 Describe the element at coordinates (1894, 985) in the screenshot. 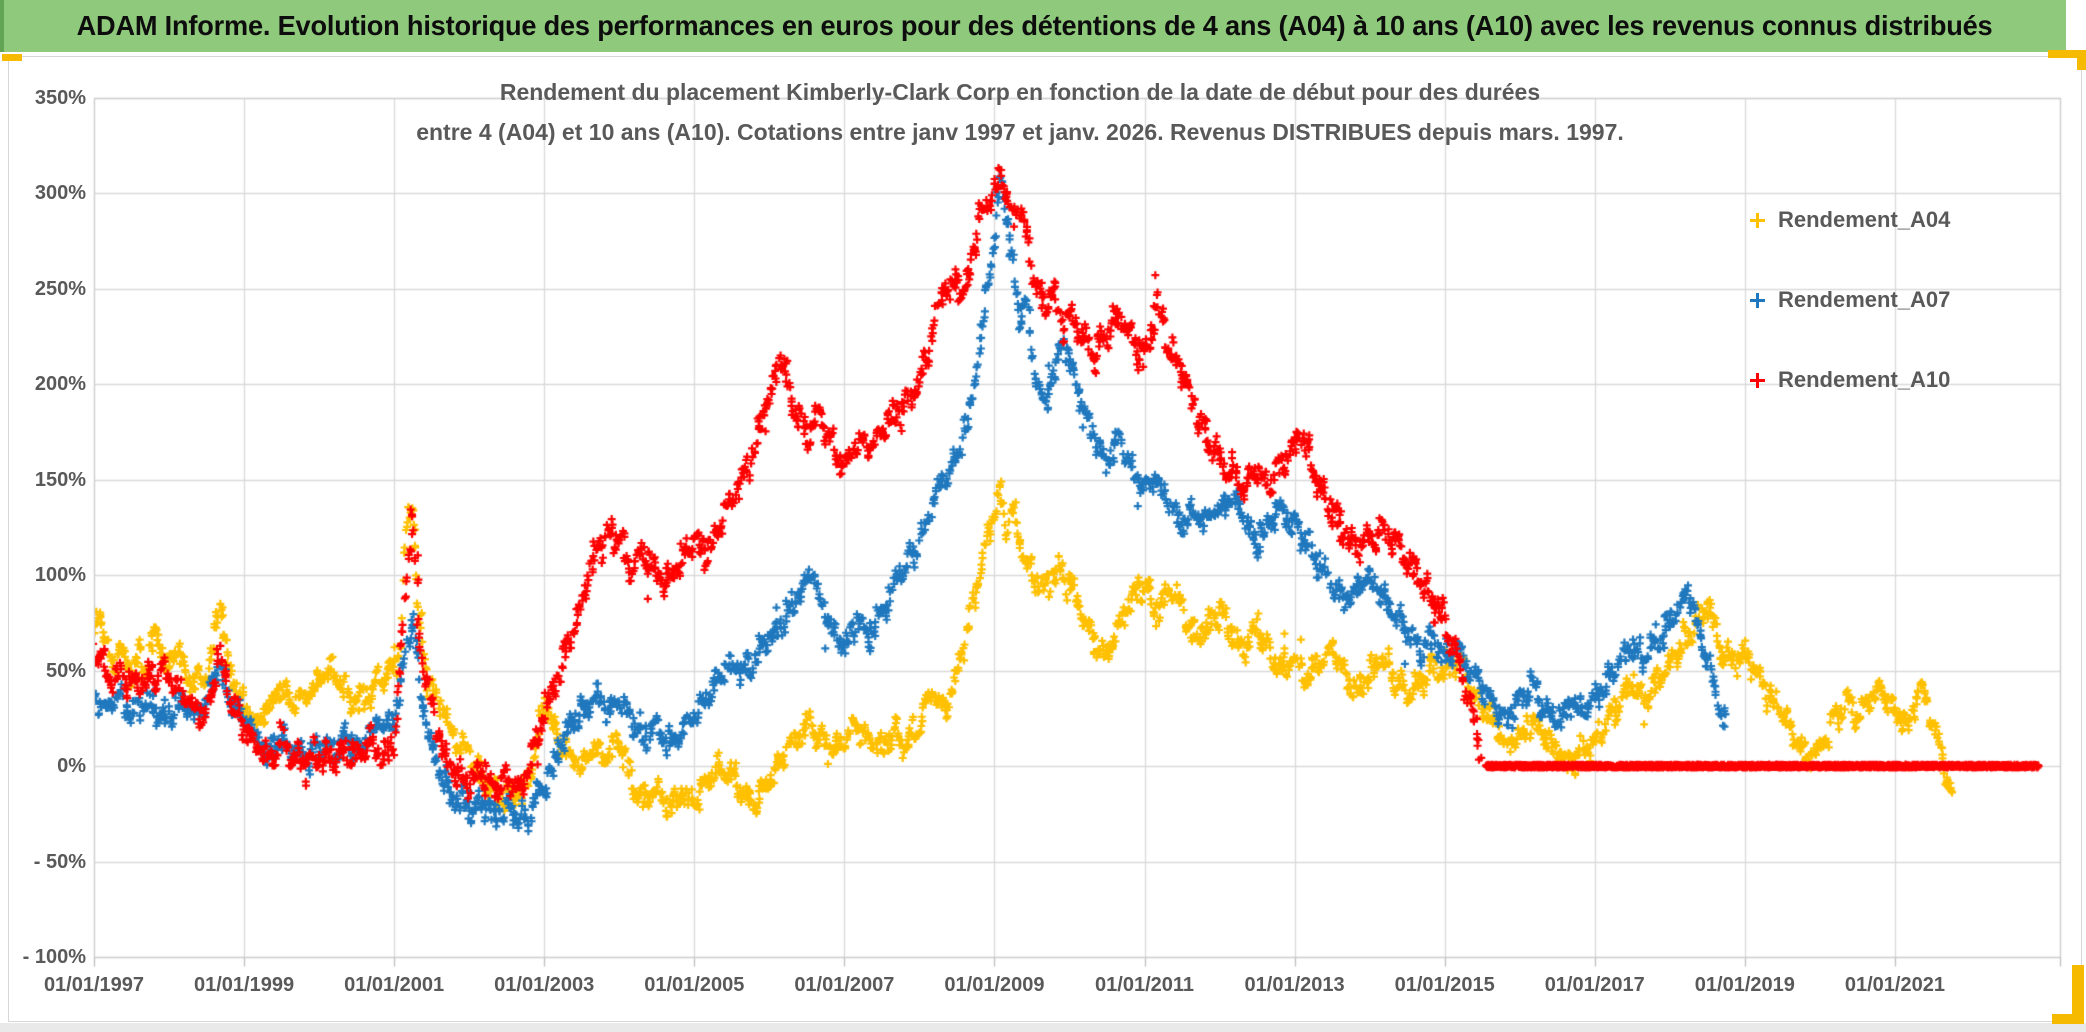

I see `x-tick-label: 01/01/2021` at that location.